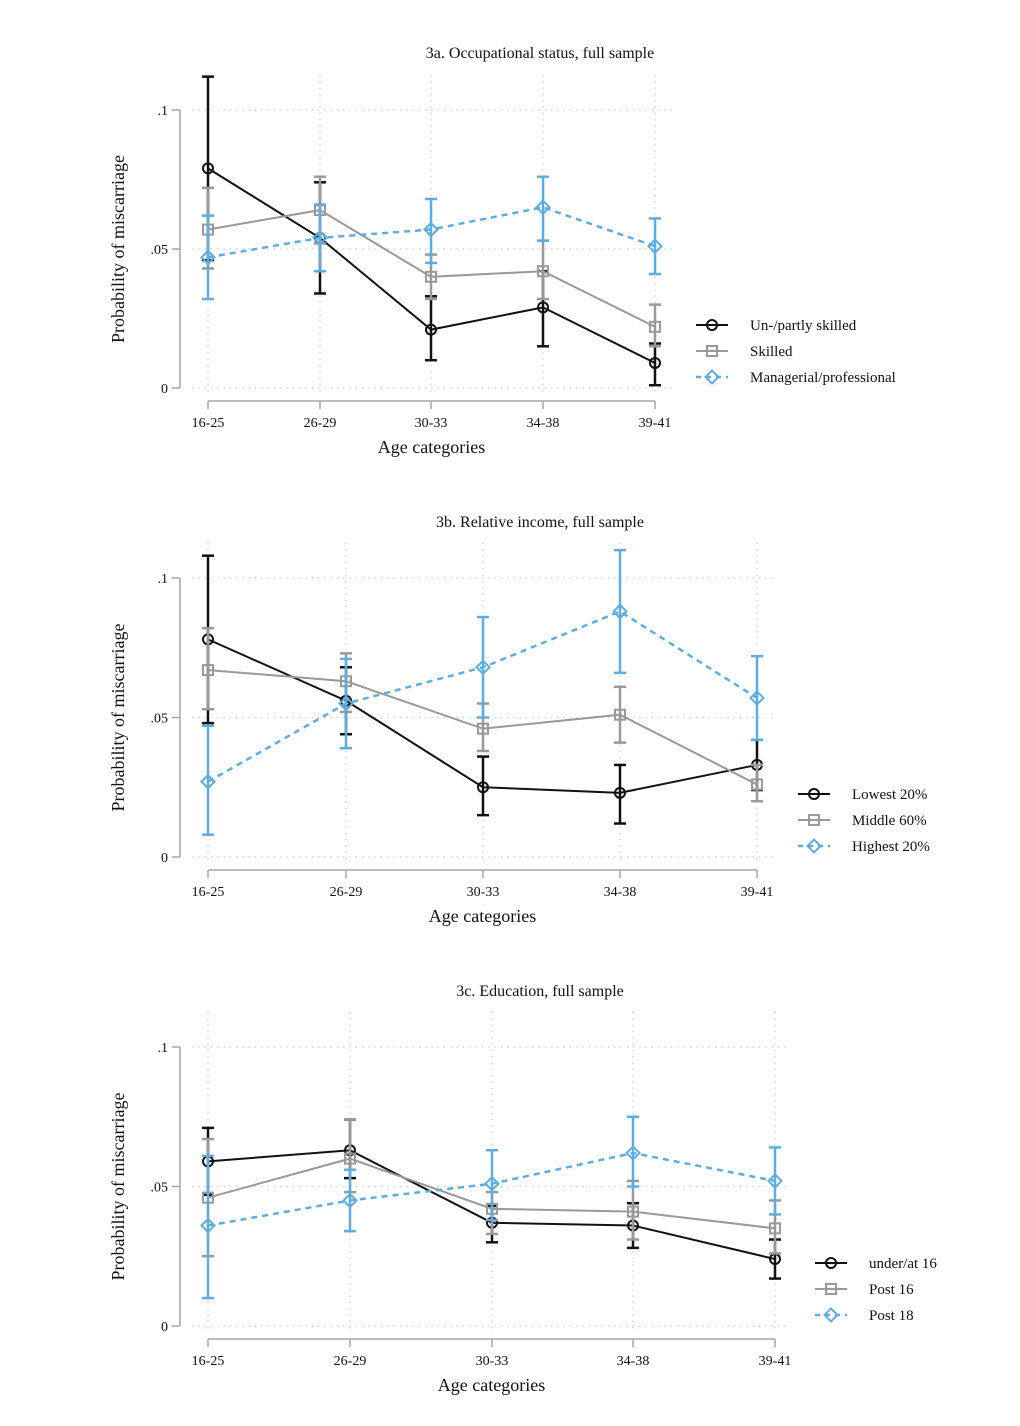 The height and width of the screenshot is (1426, 1020). Describe the element at coordinates (889, 795) in the screenshot. I see `legend-label: Lowest 20%` at that location.